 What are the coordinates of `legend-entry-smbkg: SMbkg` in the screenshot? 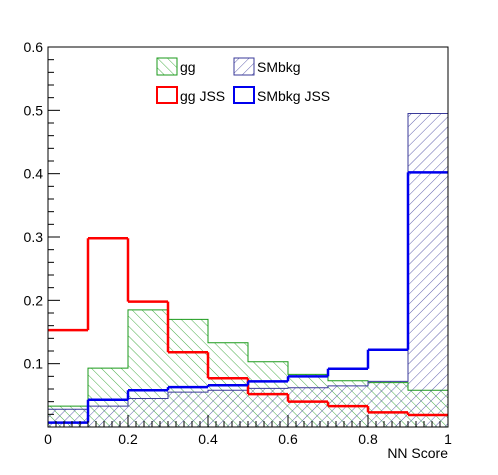 It's located at (267, 66).